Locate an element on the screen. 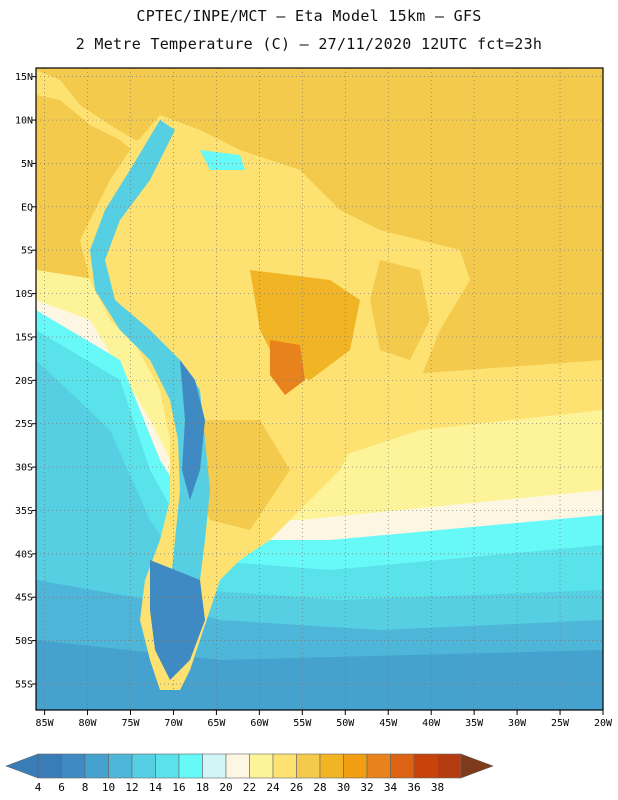  colorbar-label: 16 is located at coordinates (178, 787).